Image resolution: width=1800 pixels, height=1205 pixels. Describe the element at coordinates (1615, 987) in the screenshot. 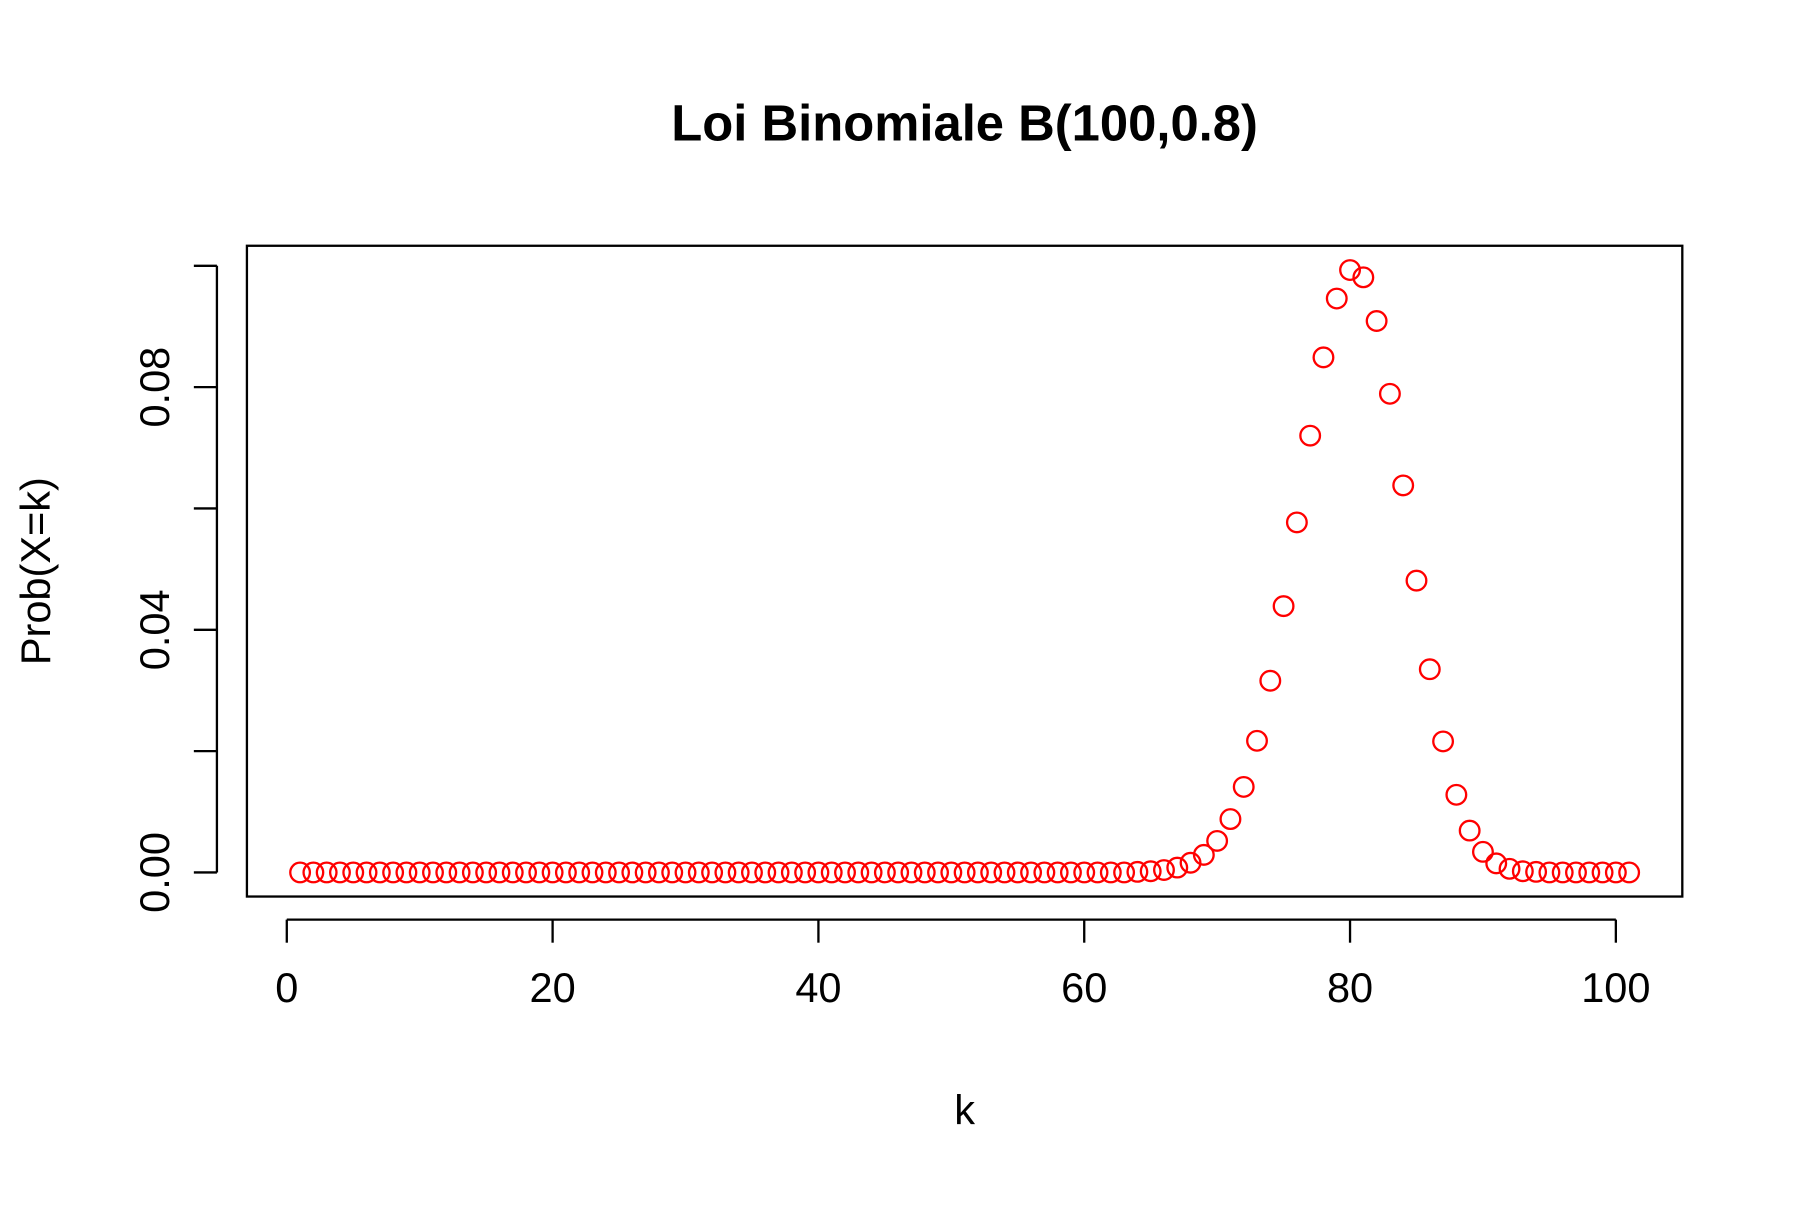

I see `x-tick-label: 100` at that location.